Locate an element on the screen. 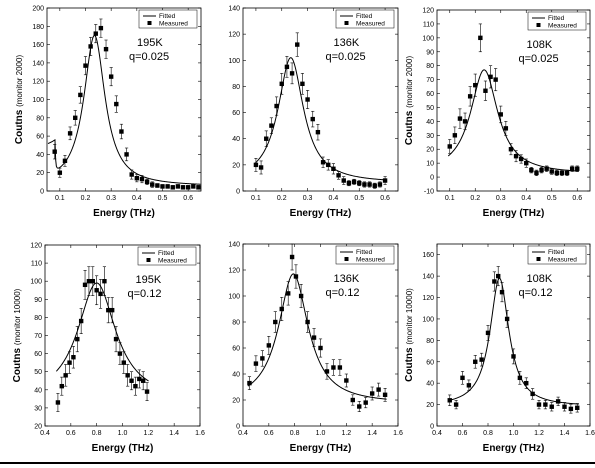 This screenshot has height=468, width=595. y-tick-label: 70 is located at coordinates (430, 80).